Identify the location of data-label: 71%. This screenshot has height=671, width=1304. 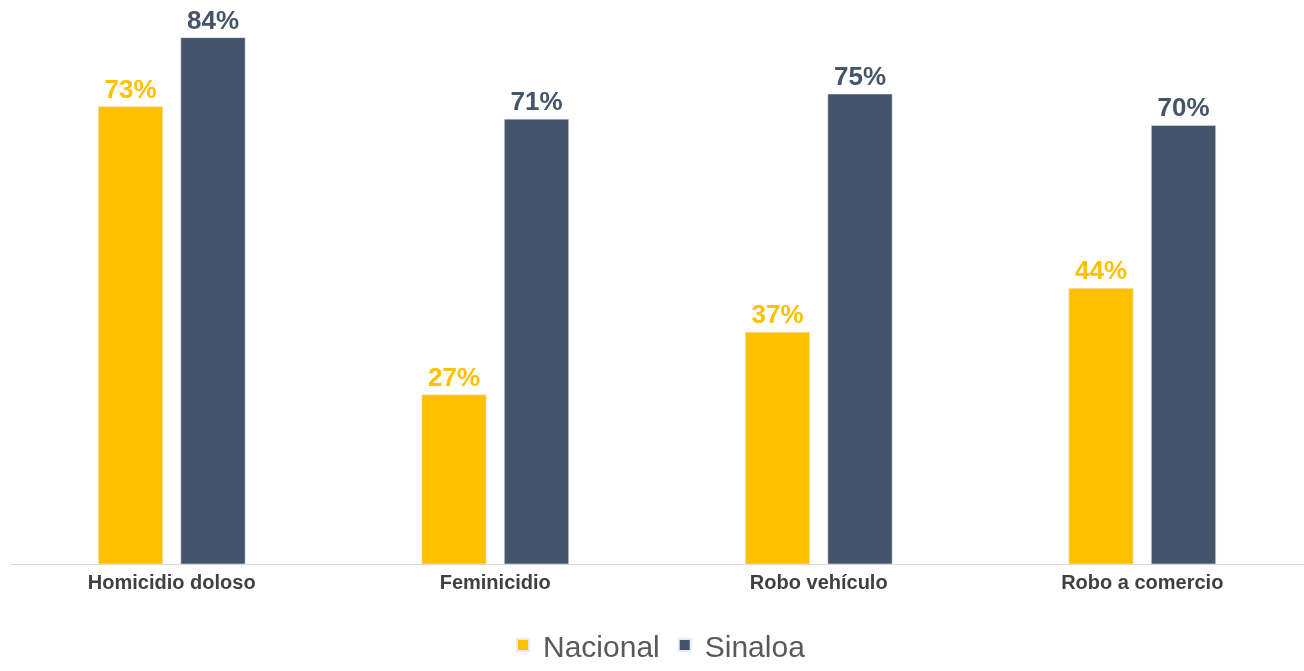
(536, 101).